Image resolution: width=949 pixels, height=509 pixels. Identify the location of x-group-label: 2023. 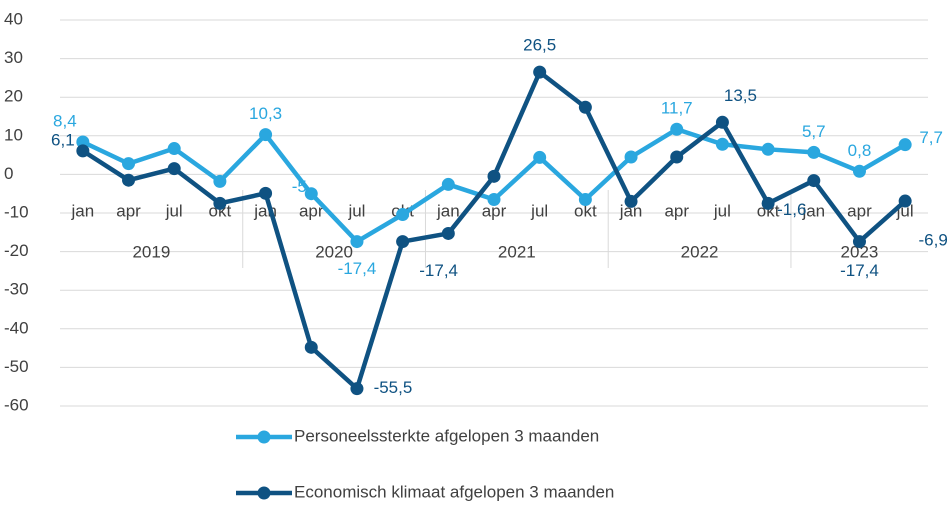
(860, 251).